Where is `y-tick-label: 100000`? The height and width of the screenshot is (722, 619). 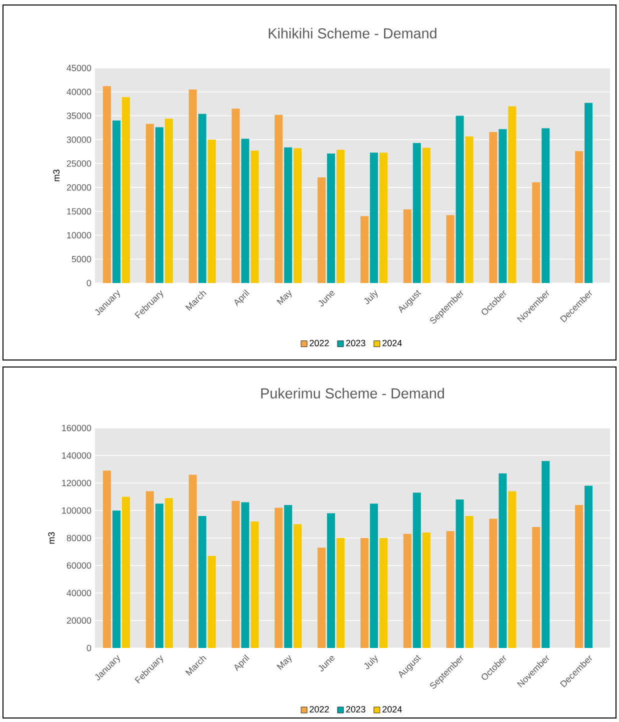 y-tick-label: 100000 is located at coordinates (77, 510).